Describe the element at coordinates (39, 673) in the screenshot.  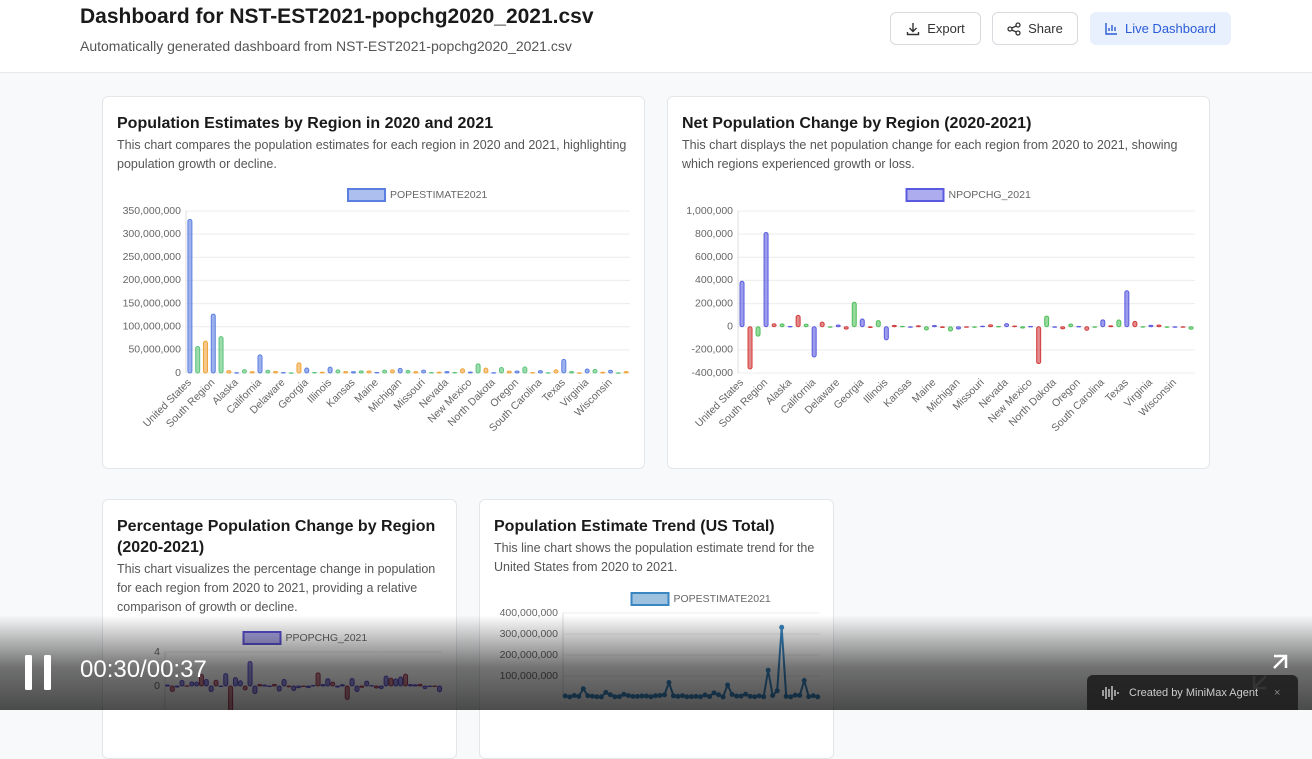
I see `pause-button` at that location.